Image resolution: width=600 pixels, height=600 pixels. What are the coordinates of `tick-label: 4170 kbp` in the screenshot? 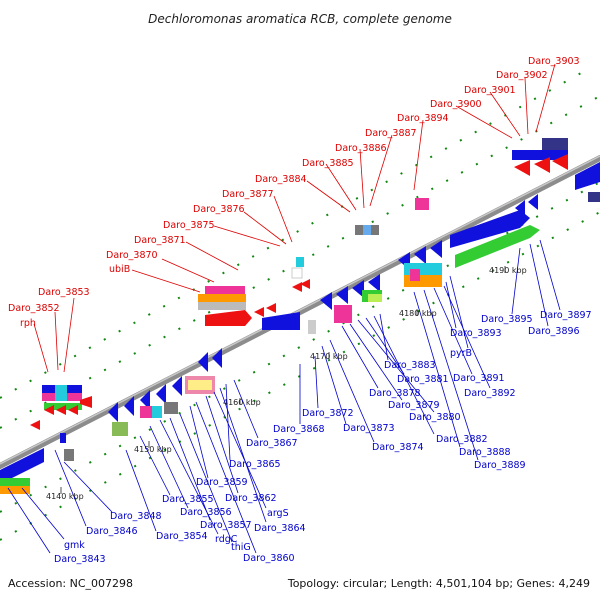 It's located at (329, 356).